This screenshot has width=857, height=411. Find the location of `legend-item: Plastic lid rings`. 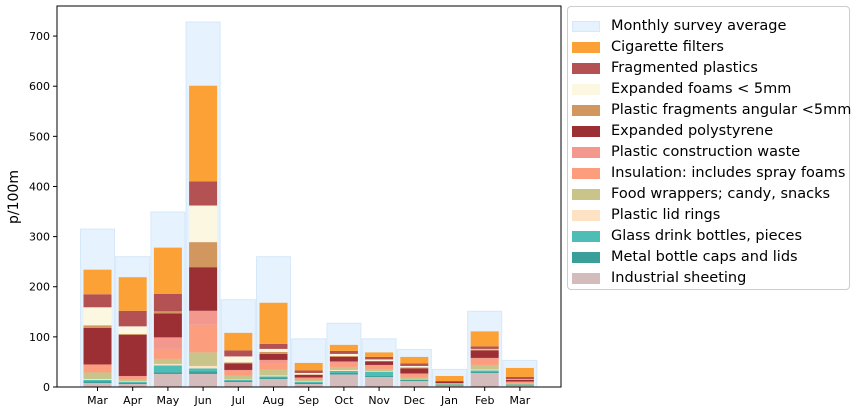

legend-item: Plastic lid rings is located at coordinates (646, 215).